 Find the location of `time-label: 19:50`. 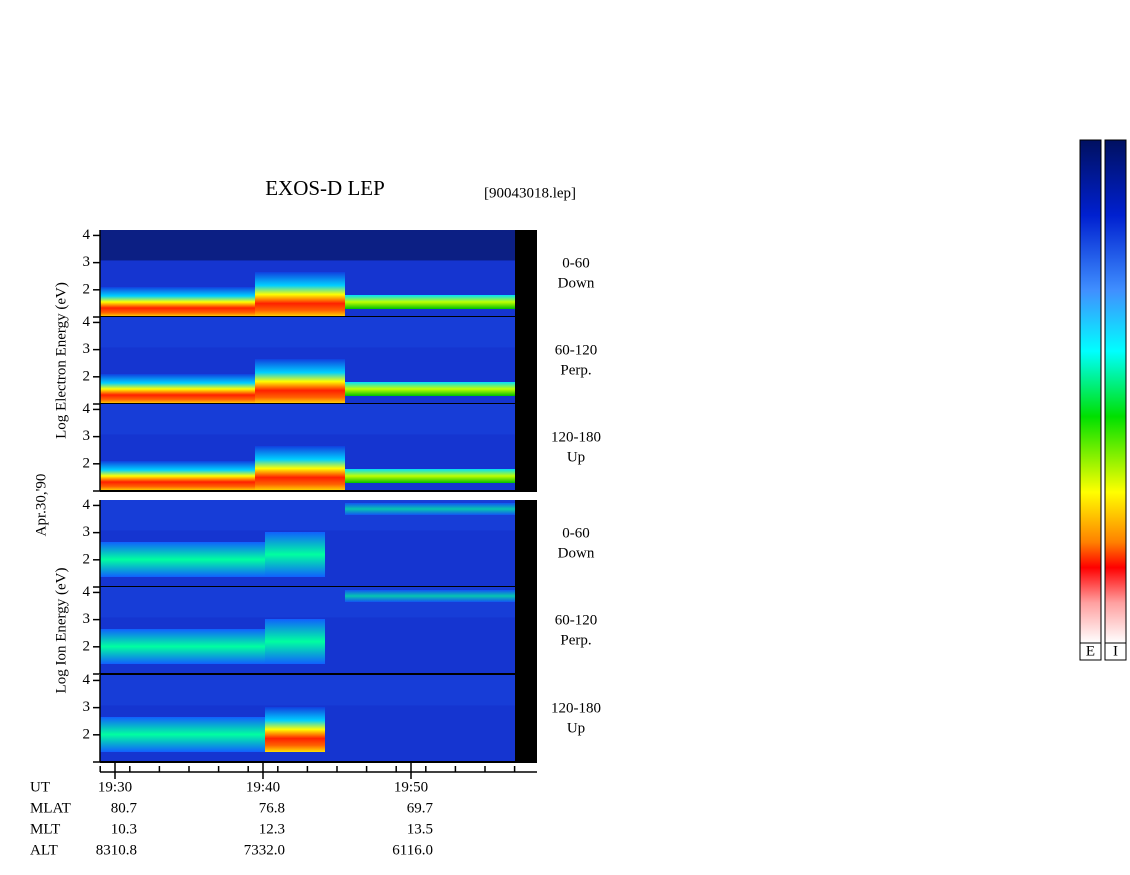

time-label: 19:50 is located at coordinates (411, 787).